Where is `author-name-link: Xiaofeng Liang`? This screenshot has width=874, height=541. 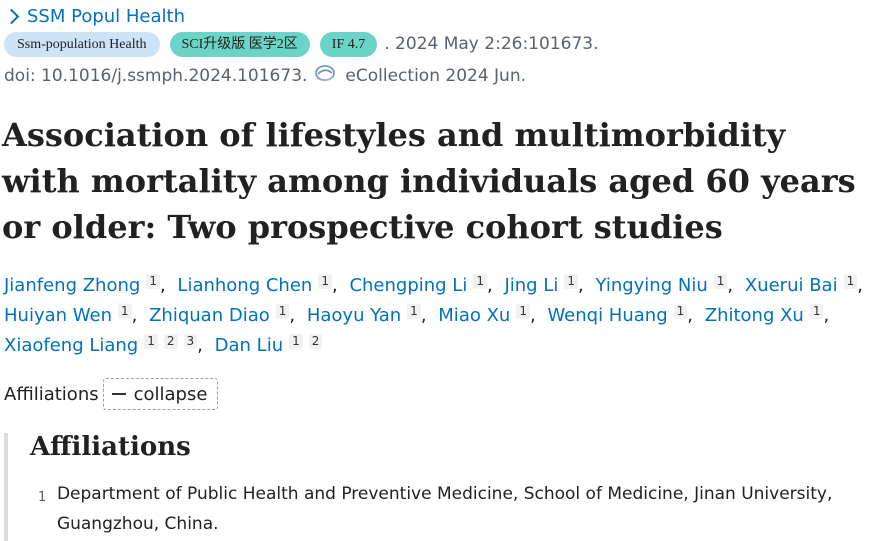 author-name-link: Xiaofeng Liang is located at coordinates (71, 345).